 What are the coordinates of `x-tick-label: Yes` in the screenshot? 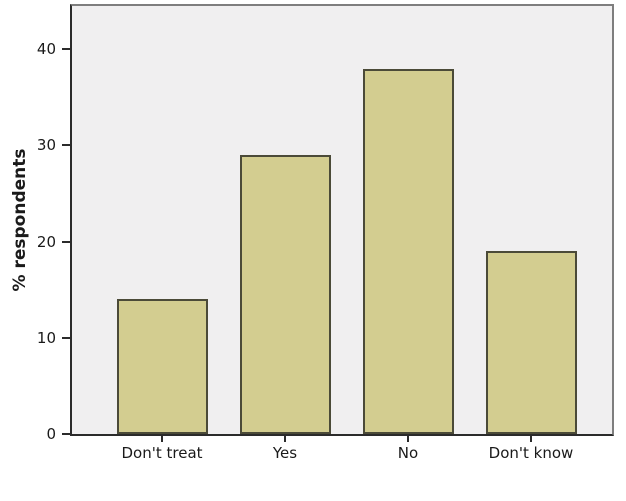 It's located at (285, 453).